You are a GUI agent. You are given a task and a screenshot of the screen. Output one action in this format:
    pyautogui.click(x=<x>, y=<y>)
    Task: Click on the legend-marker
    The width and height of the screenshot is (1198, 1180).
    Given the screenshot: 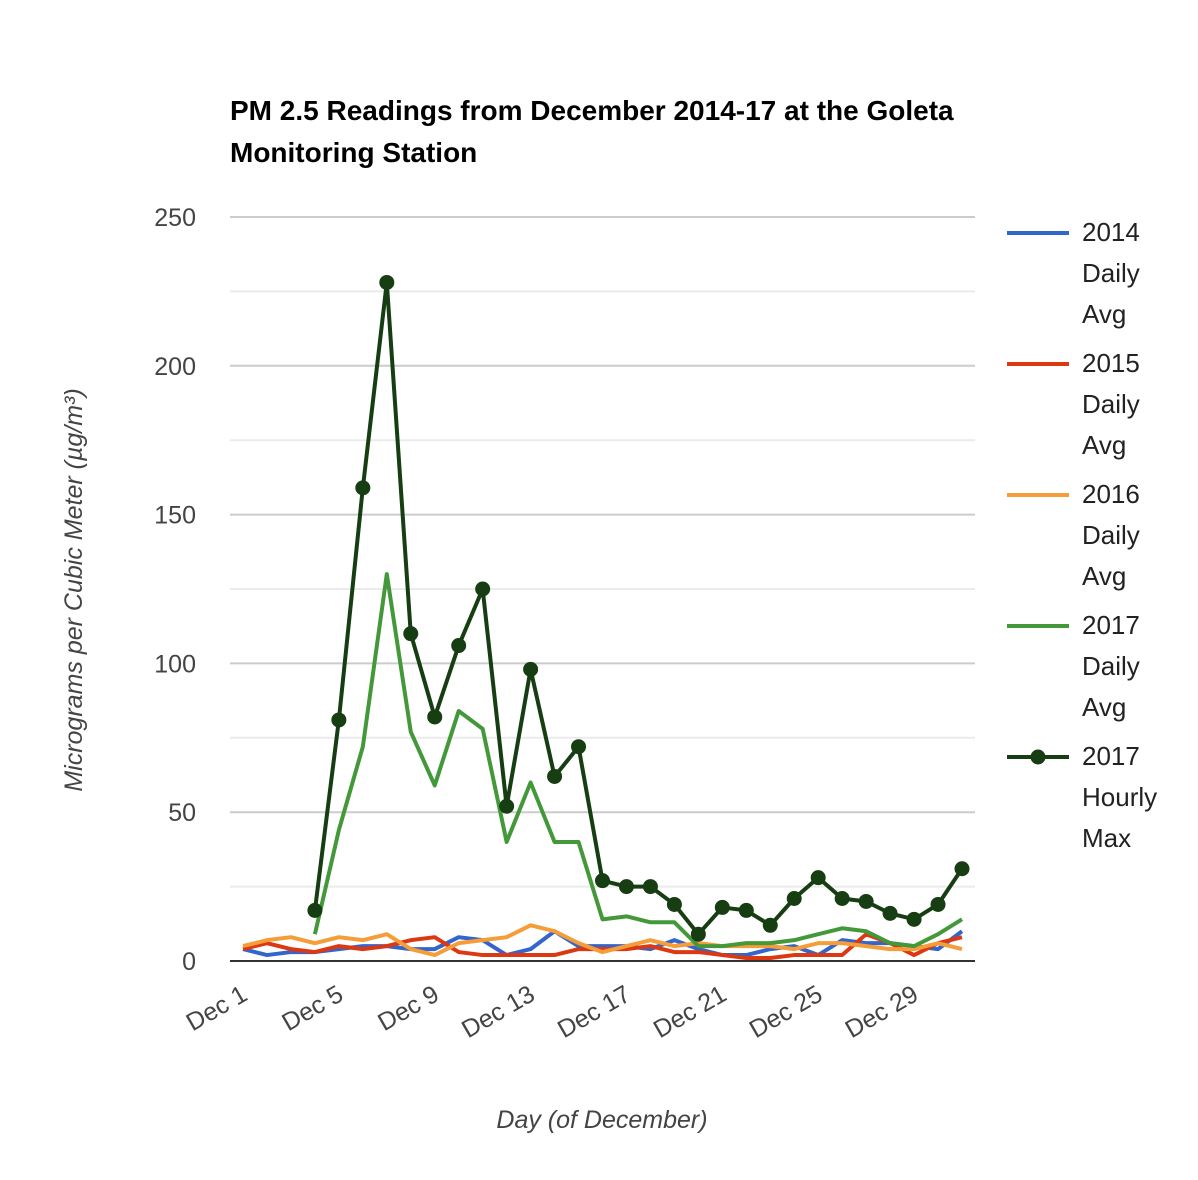 What is the action you would take?
    pyautogui.click(x=1038, y=757)
    